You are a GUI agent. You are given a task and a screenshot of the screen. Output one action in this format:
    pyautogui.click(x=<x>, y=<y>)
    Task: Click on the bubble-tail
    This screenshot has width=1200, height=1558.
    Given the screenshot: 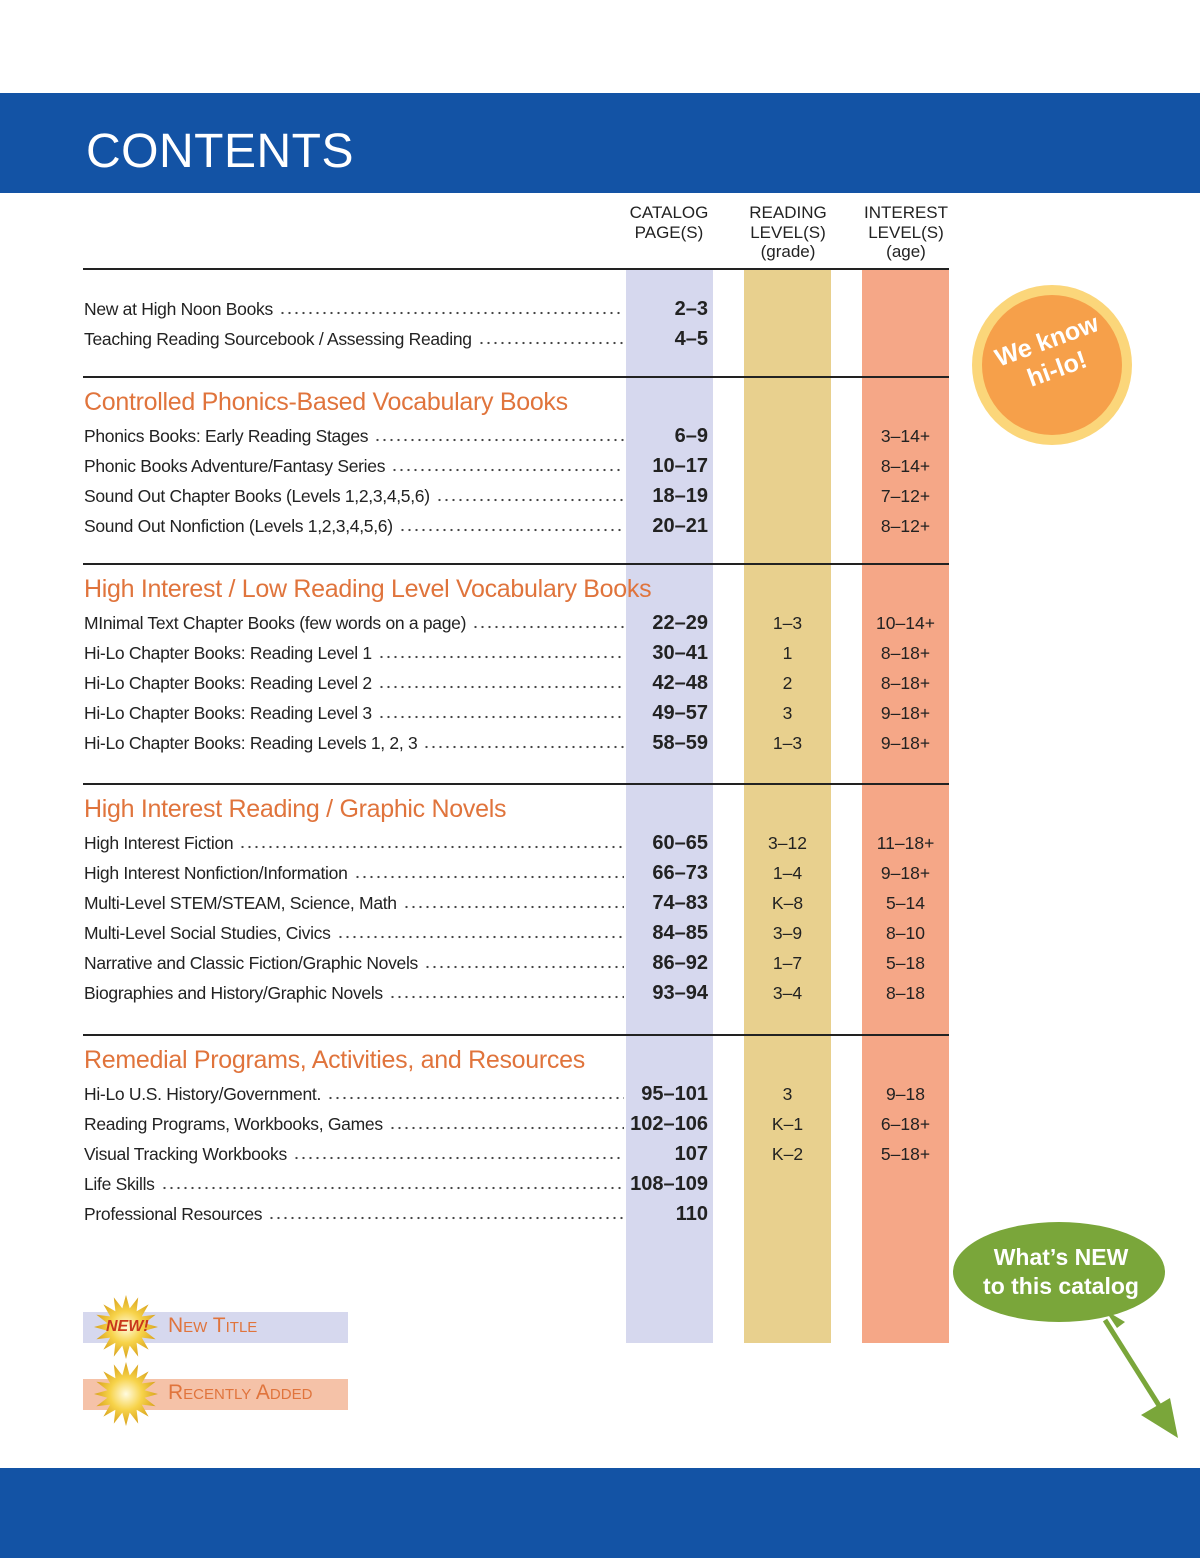 What is the action you would take?
    pyautogui.click(x=1115, y=1319)
    